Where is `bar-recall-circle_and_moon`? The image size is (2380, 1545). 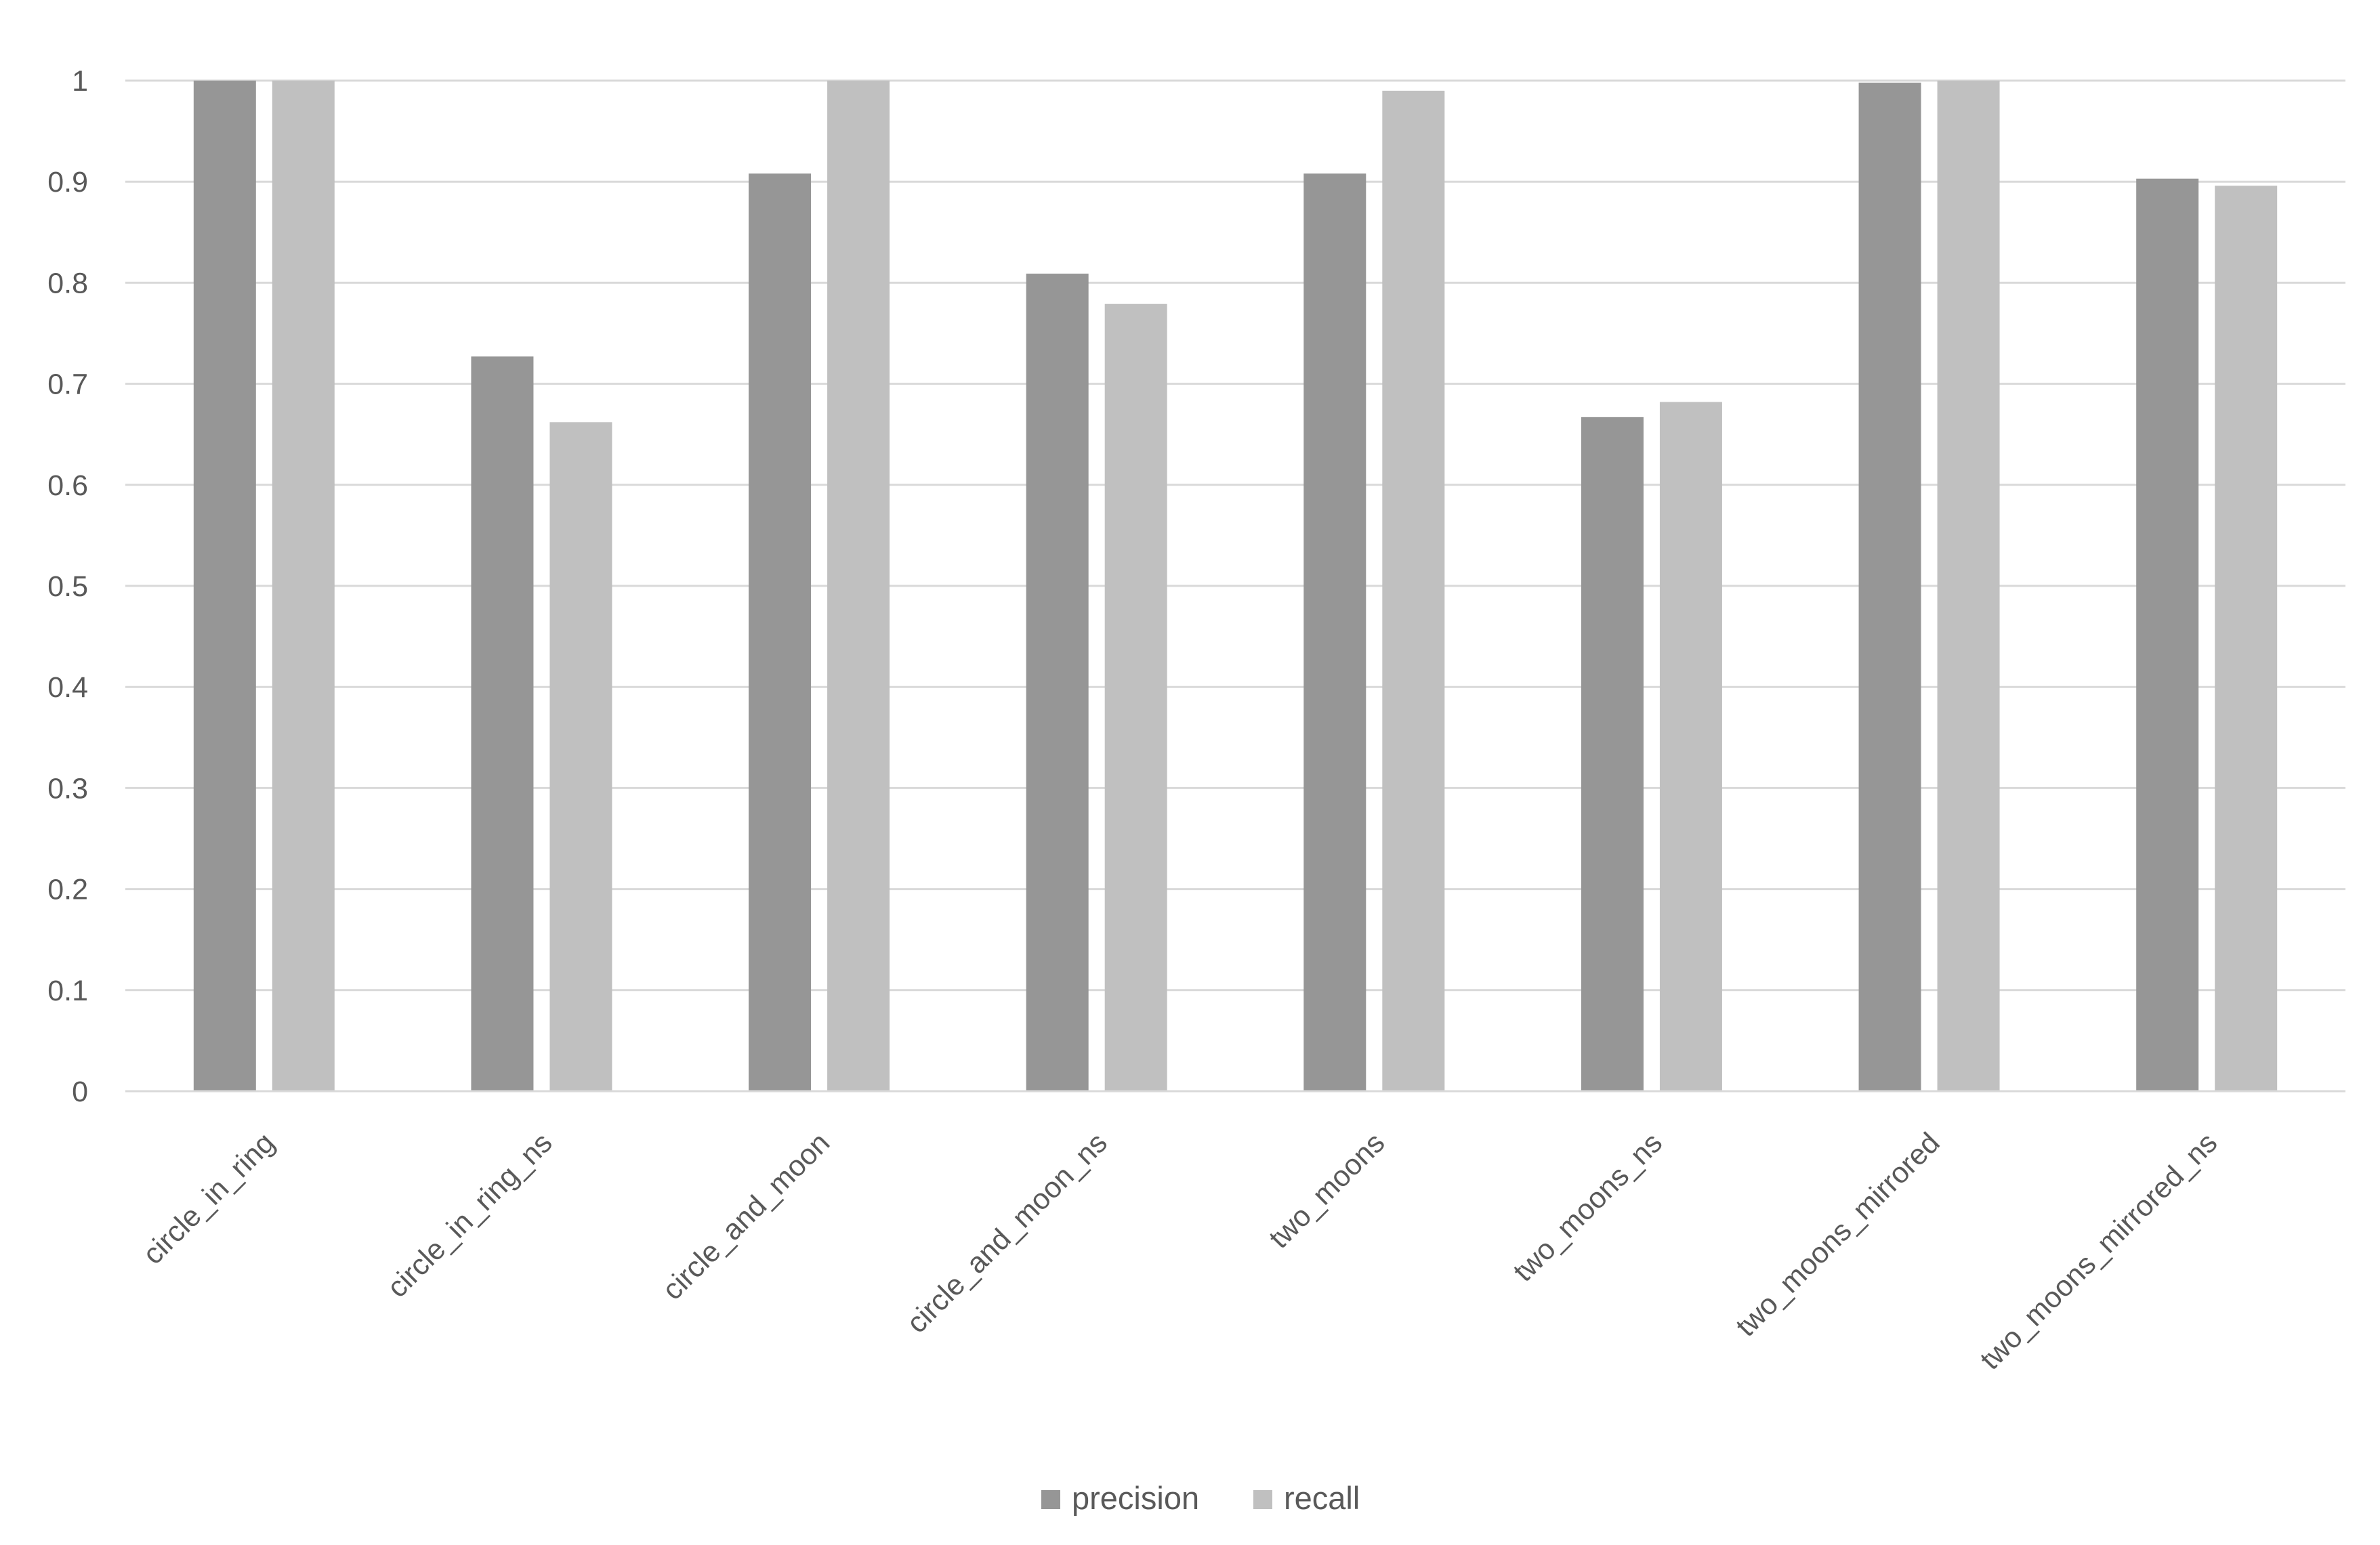 bar-recall-circle_and_moon is located at coordinates (858, 586).